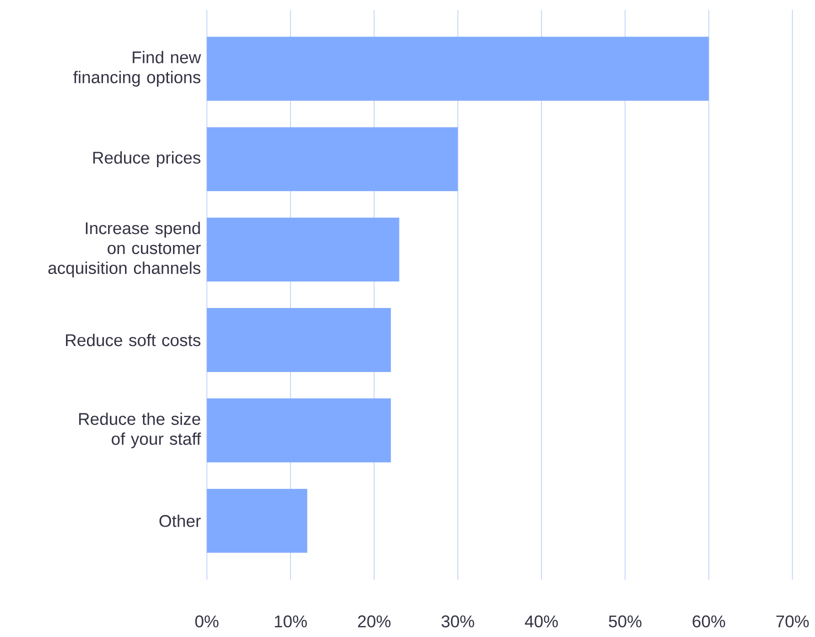 The height and width of the screenshot is (637, 815). I want to click on x-tick-label: 50%, so click(625, 622).